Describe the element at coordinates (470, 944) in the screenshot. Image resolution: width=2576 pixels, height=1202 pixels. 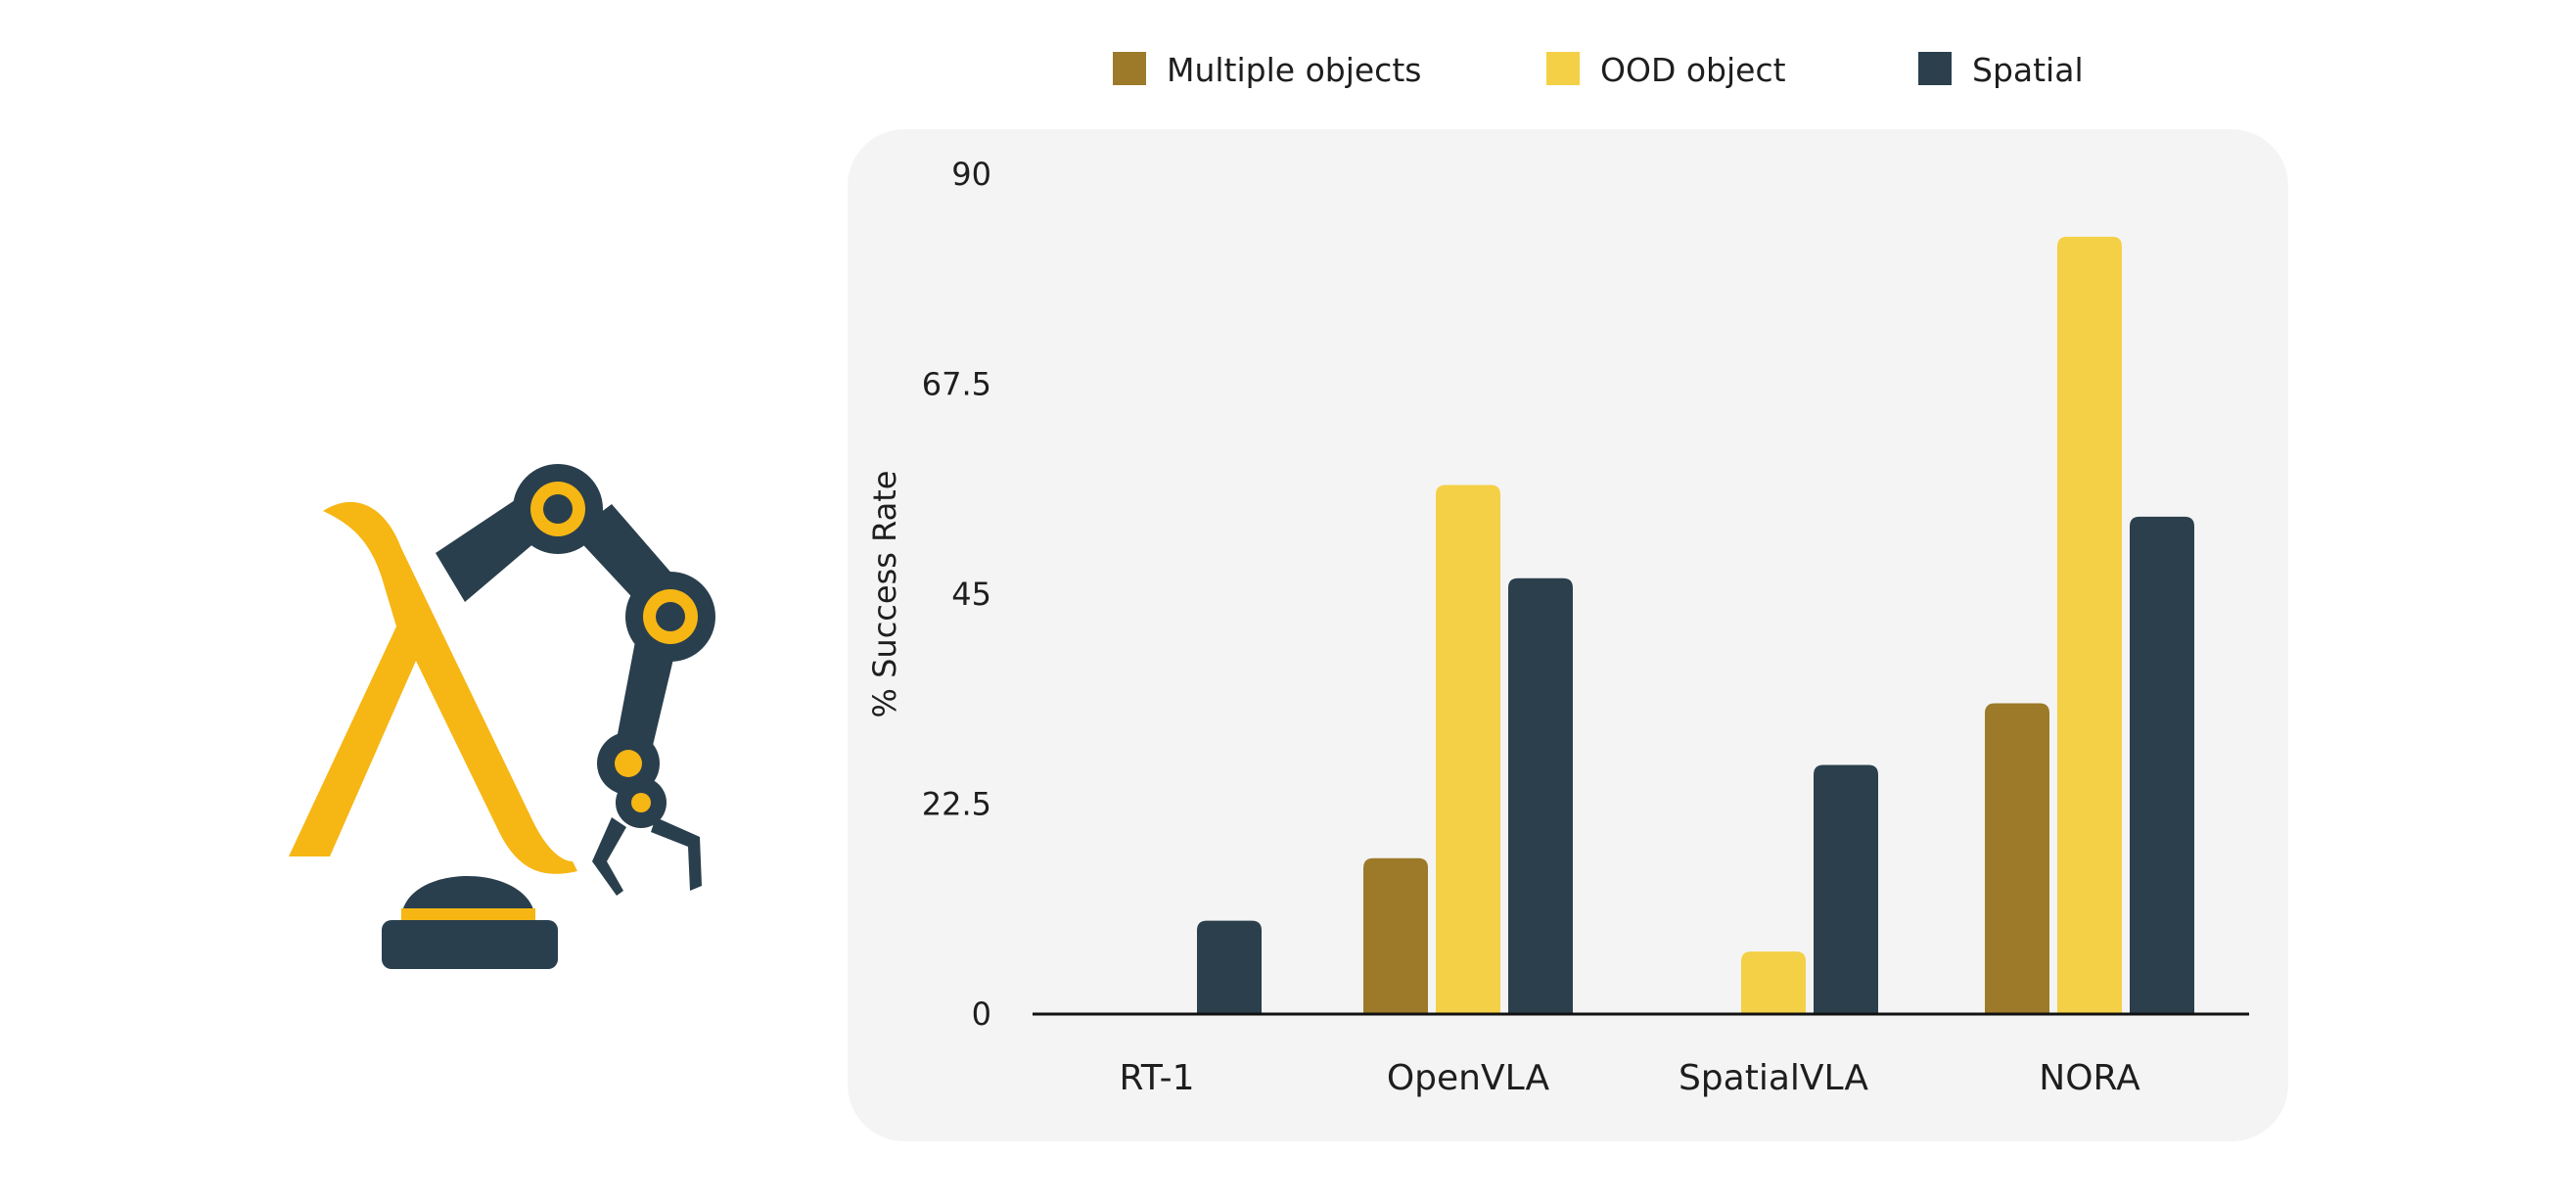
I see `robot-base` at that location.